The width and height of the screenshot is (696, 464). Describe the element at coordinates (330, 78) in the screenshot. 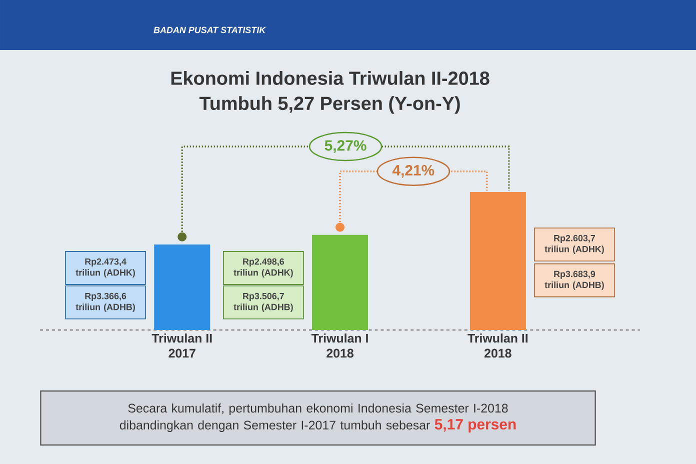

I see `chart-title: Ekonomi Indonesia Triwulan II-2018` at that location.